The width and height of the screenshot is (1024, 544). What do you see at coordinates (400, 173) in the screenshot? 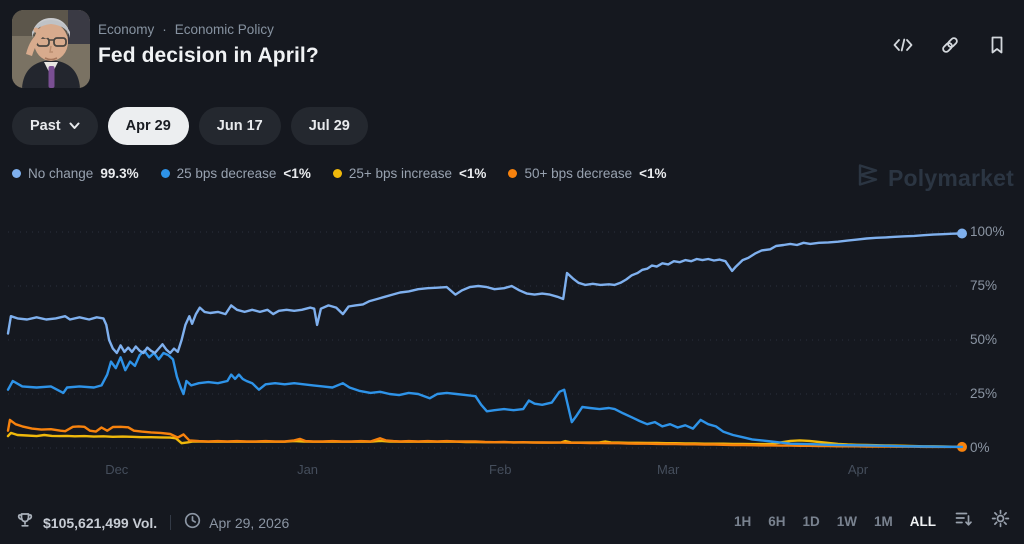
I see `legend-label: 25+ bps increase` at bounding box center [400, 173].